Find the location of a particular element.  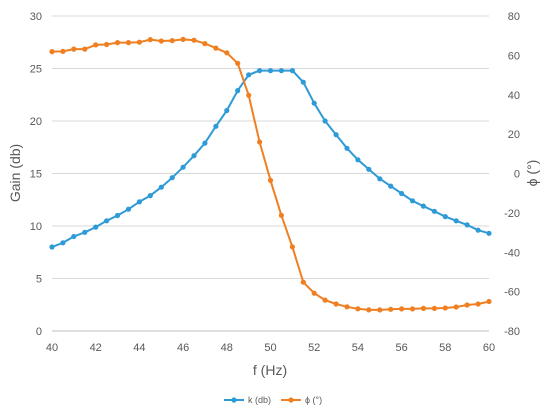

y-tick-label: 25 is located at coordinates (36, 70).